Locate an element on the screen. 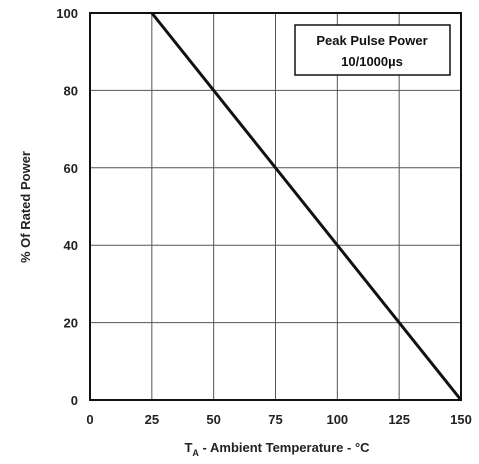 The image size is (479, 464). x-axis-title-subscript: A is located at coordinates (195, 453).